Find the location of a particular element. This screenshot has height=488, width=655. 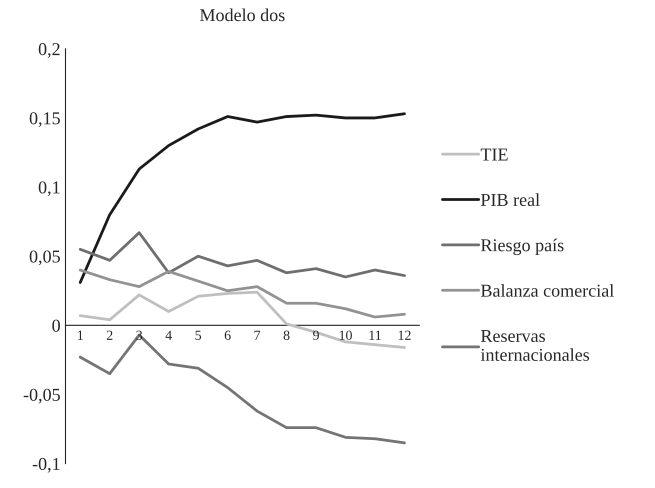

legend-label: Balanza comercial is located at coordinates (547, 290).